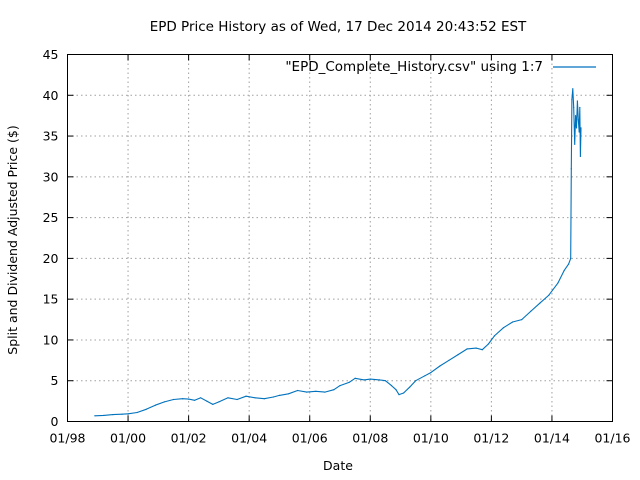  What do you see at coordinates (338, 465) in the screenshot?
I see `x-axis-label: Date` at bounding box center [338, 465].